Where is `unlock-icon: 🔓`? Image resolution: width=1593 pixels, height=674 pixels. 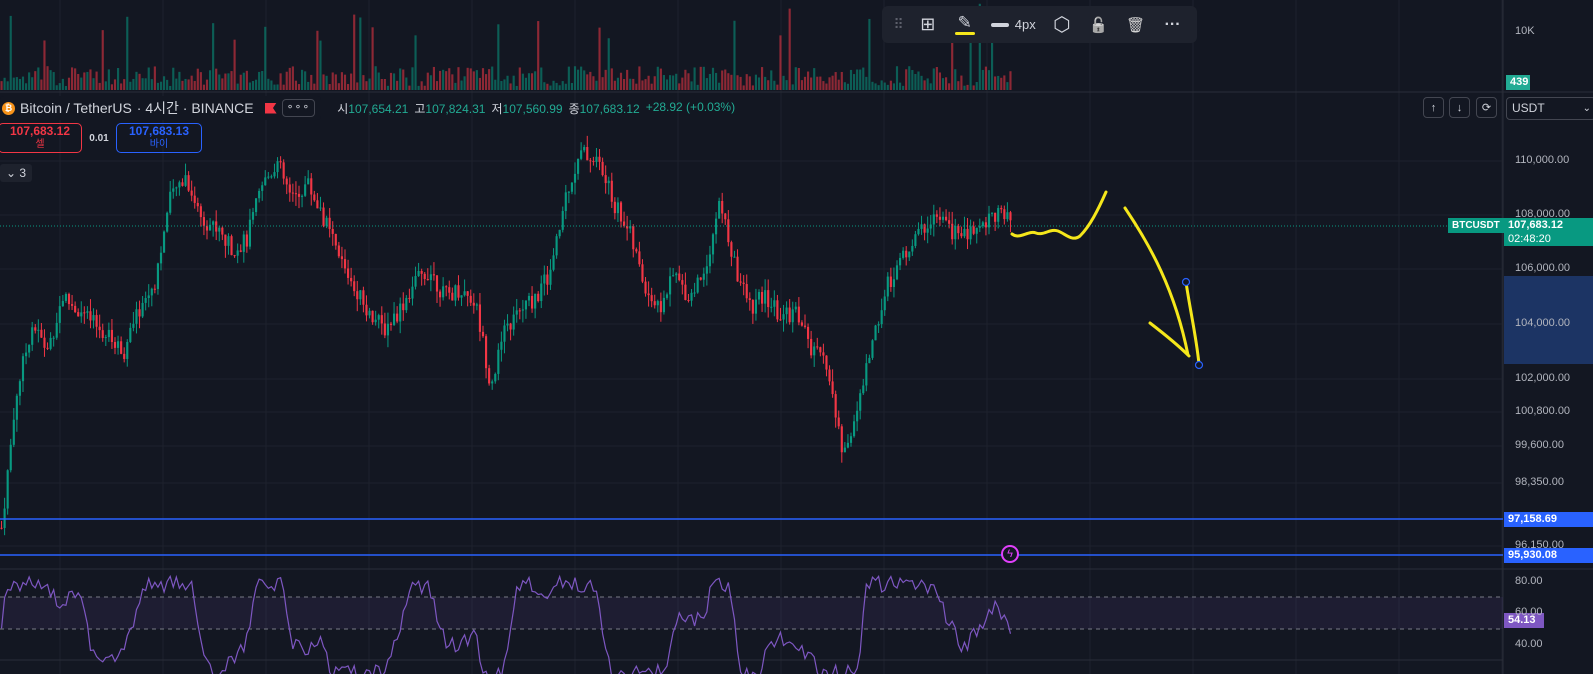
unlock-icon: 🔓 is located at coordinates (1099, 25).